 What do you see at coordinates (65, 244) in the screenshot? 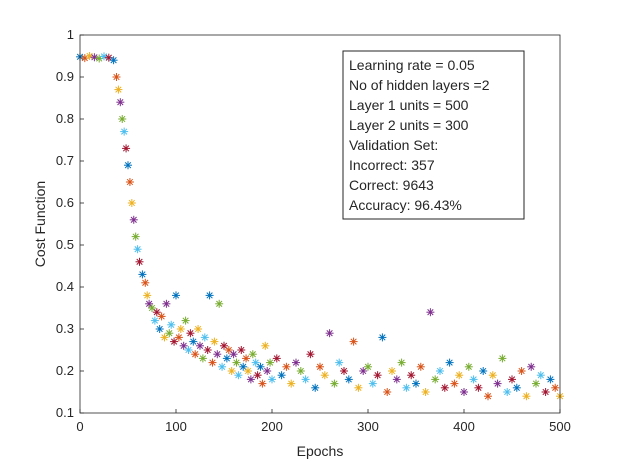
I see `y-tick-label: 0.5` at bounding box center [65, 244].